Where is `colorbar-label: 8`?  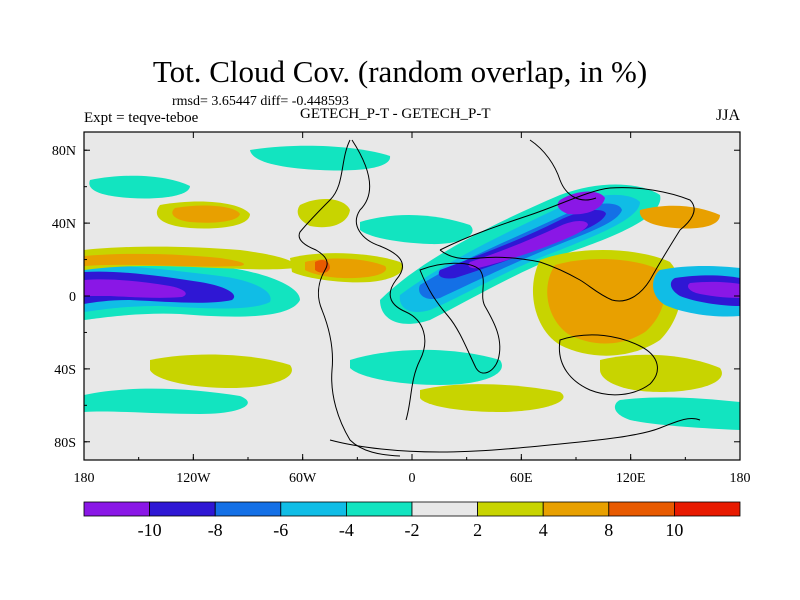
colorbar-label: 8 is located at coordinates (608, 530).